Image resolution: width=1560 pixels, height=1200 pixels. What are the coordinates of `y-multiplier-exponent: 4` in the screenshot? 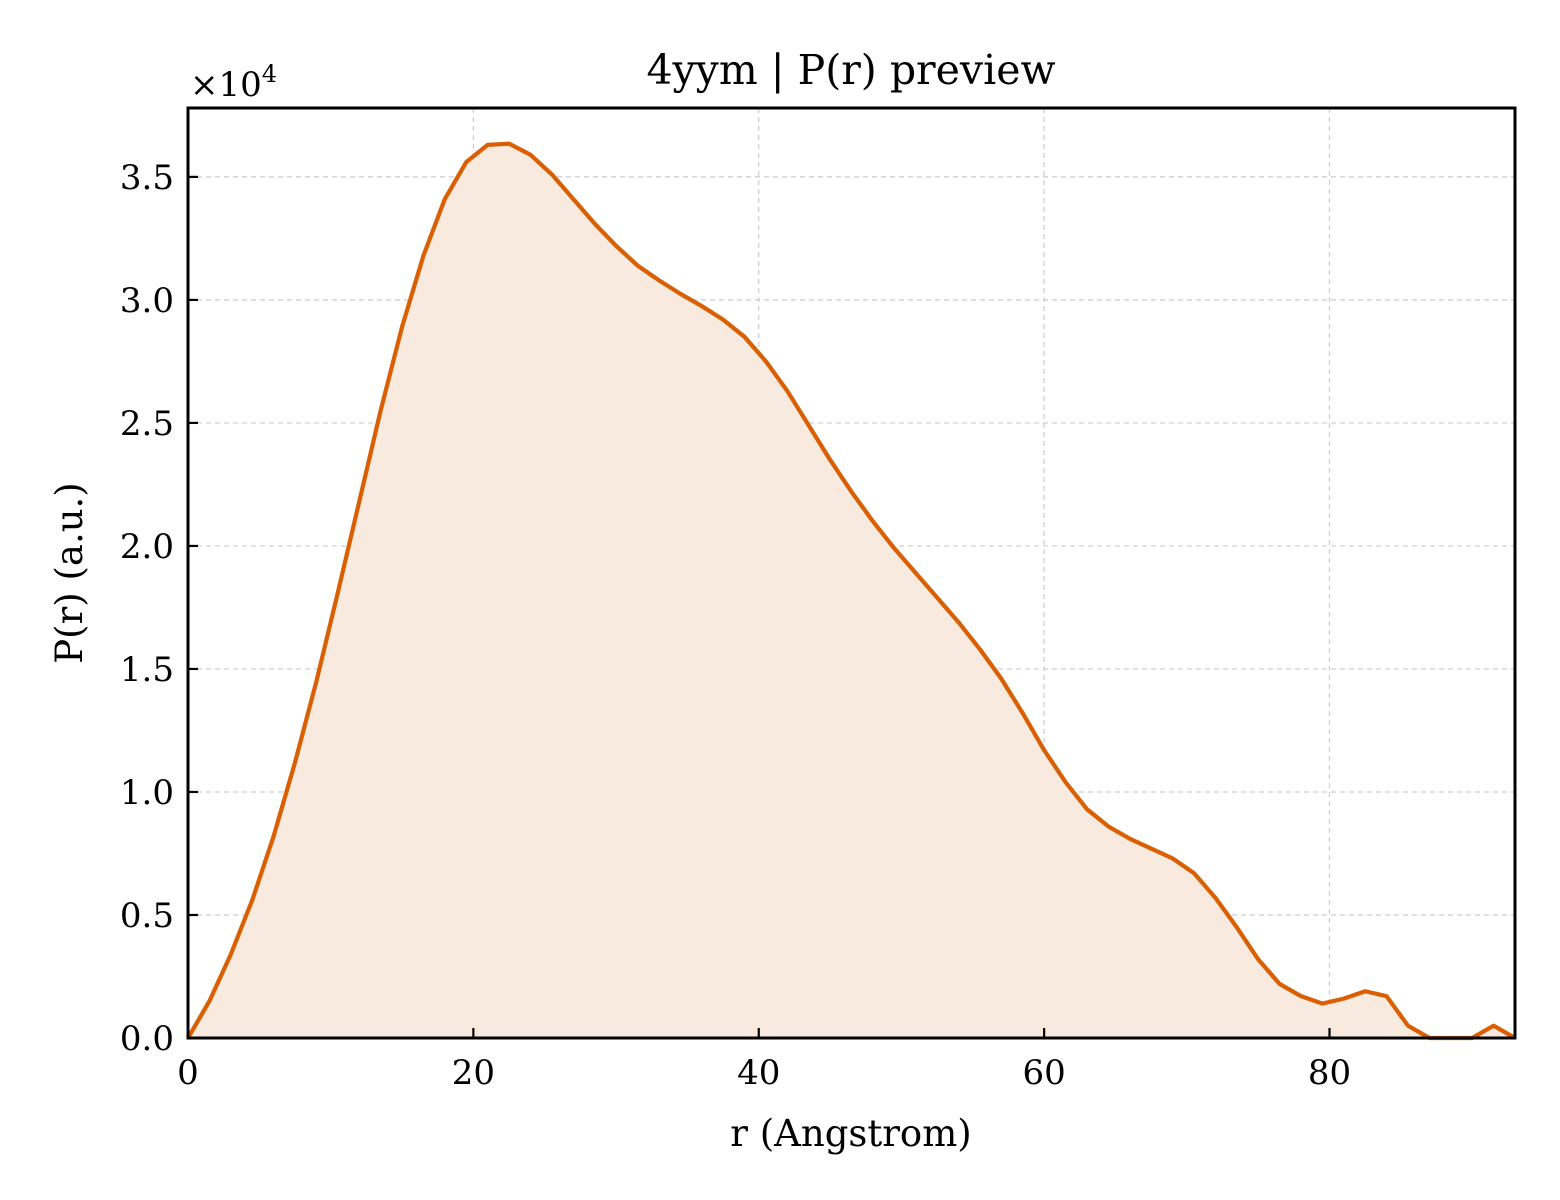 It's located at (269, 74).